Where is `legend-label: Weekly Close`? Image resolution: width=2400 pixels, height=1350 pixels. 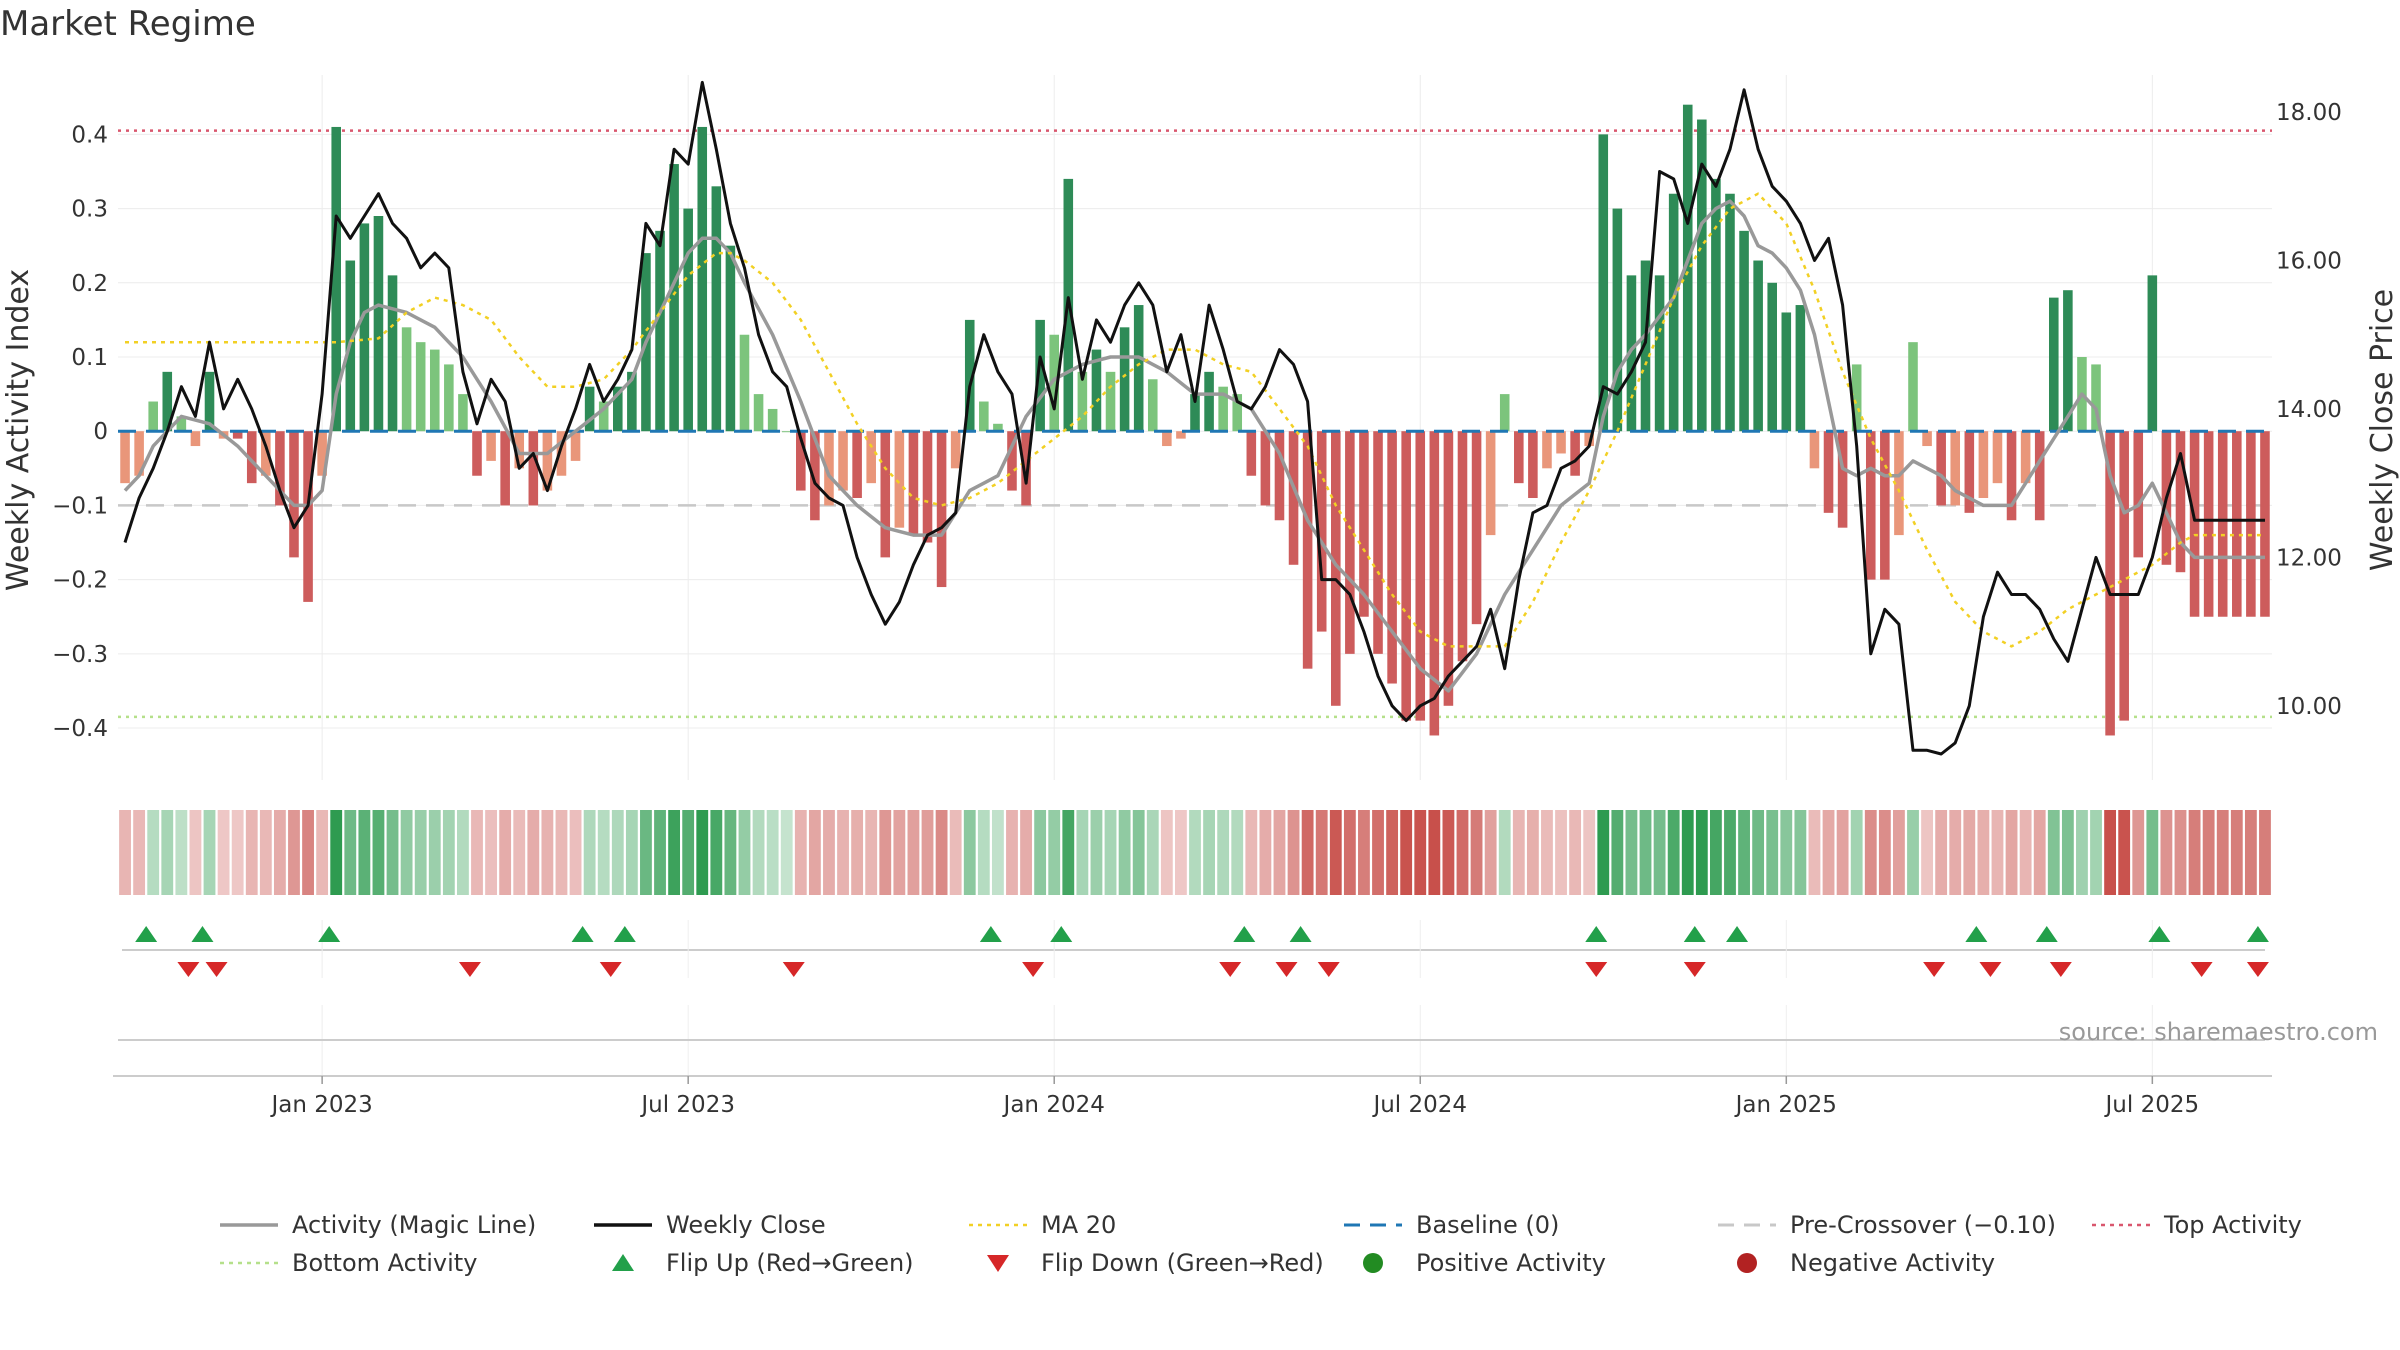
legend-label: Weekly Close is located at coordinates (746, 1225).